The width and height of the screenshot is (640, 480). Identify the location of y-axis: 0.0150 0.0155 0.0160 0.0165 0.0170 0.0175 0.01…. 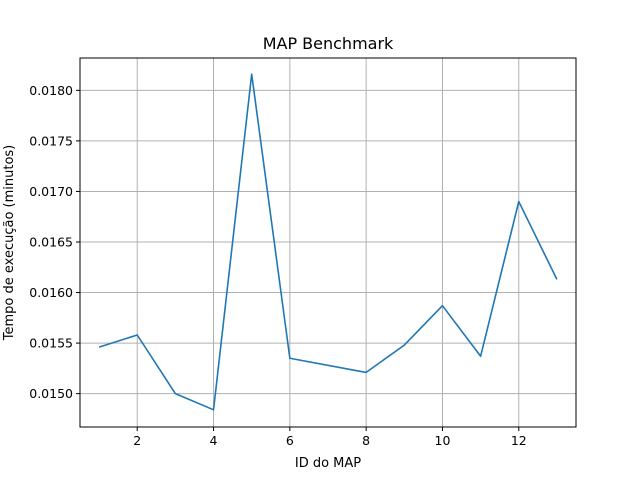
(54, 242).